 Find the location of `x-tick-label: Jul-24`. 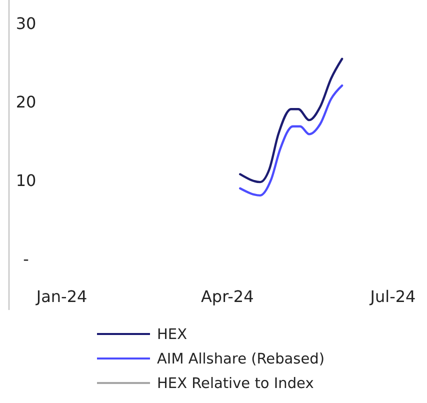

x-tick-label: Jul-24 is located at coordinates (392, 296).